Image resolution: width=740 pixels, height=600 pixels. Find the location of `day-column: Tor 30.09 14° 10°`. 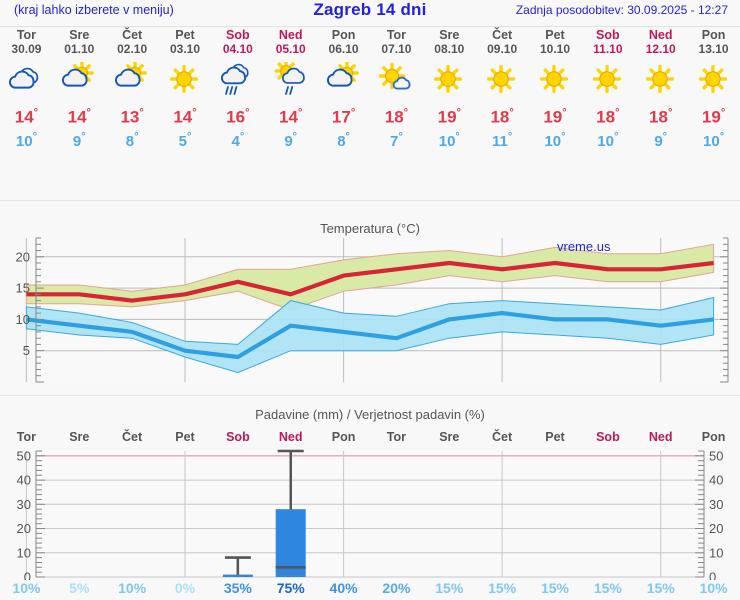

day-column: Tor 30.09 14° 10° is located at coordinates (26, 89).